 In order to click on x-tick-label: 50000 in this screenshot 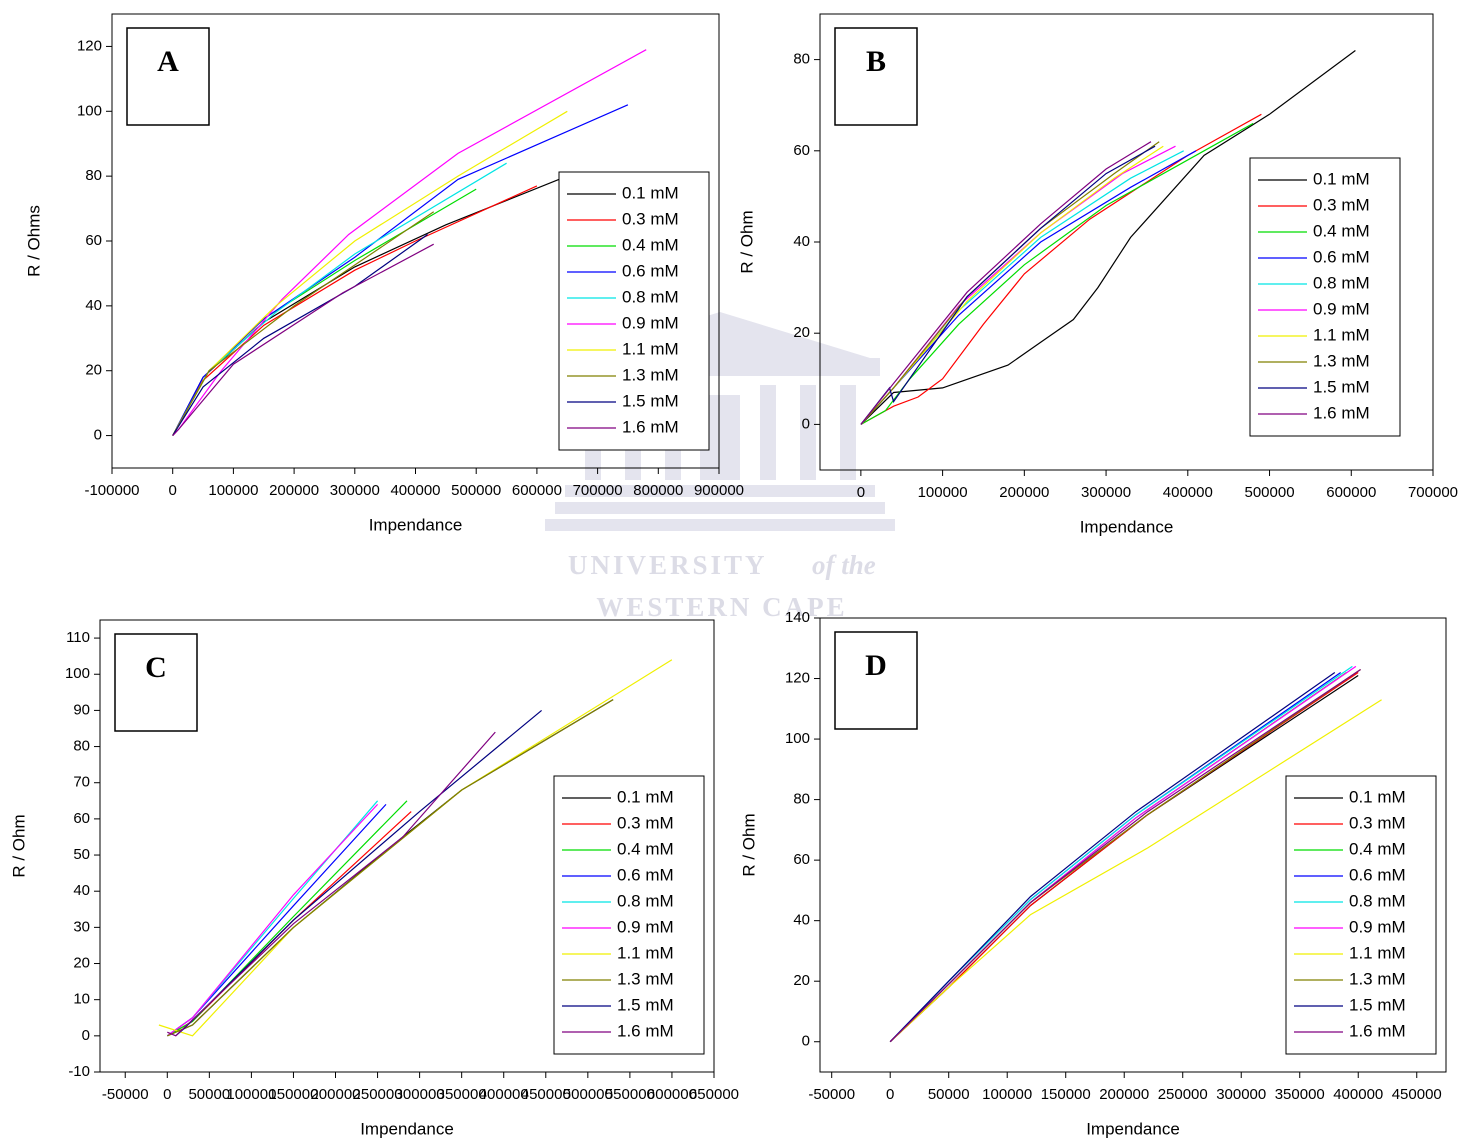, I will do `click(209, 1094)`.